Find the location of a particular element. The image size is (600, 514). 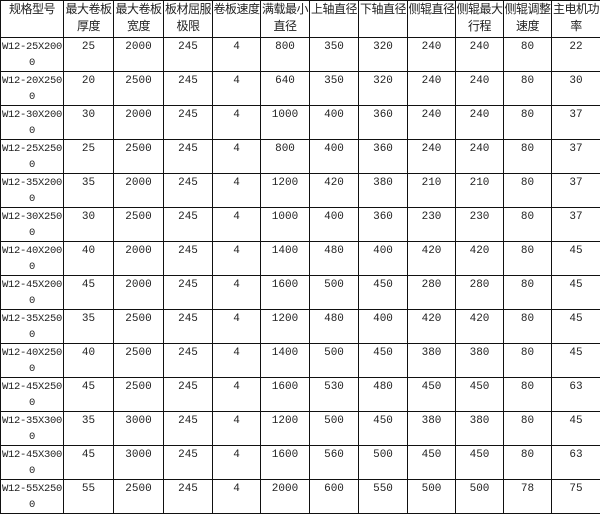

value-cell: 1600 is located at coordinates (285, 293).